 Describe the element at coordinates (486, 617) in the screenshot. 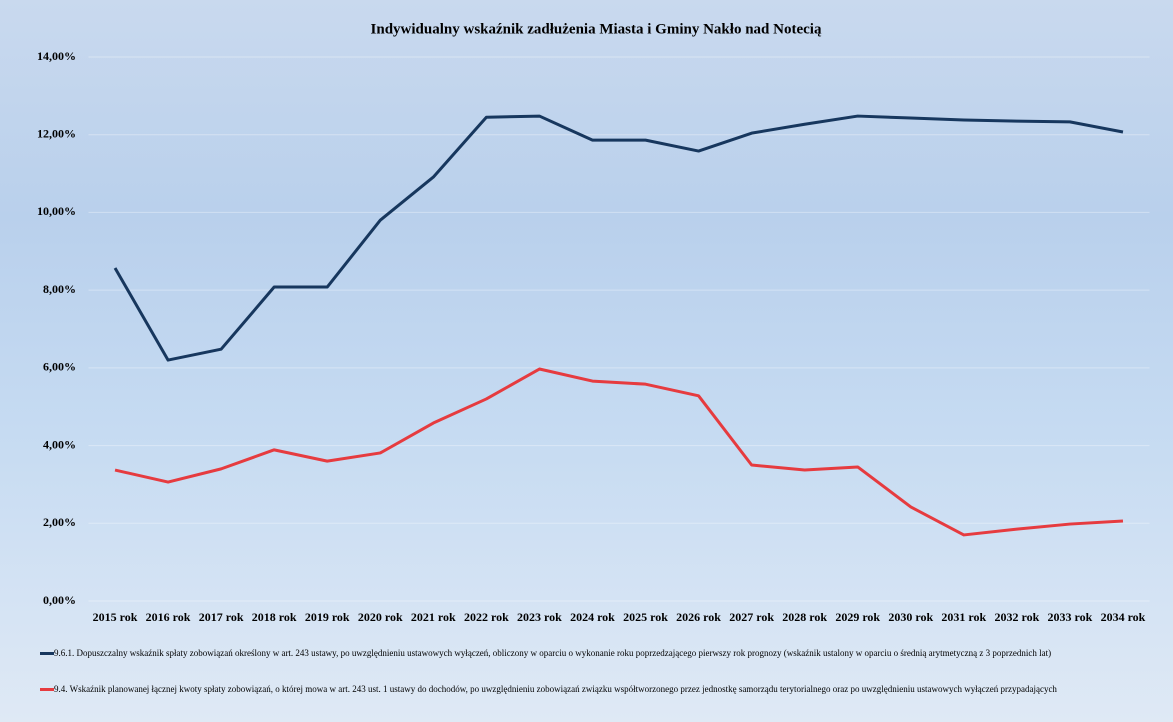

I see `x-tick-label: 2022 rok` at that location.